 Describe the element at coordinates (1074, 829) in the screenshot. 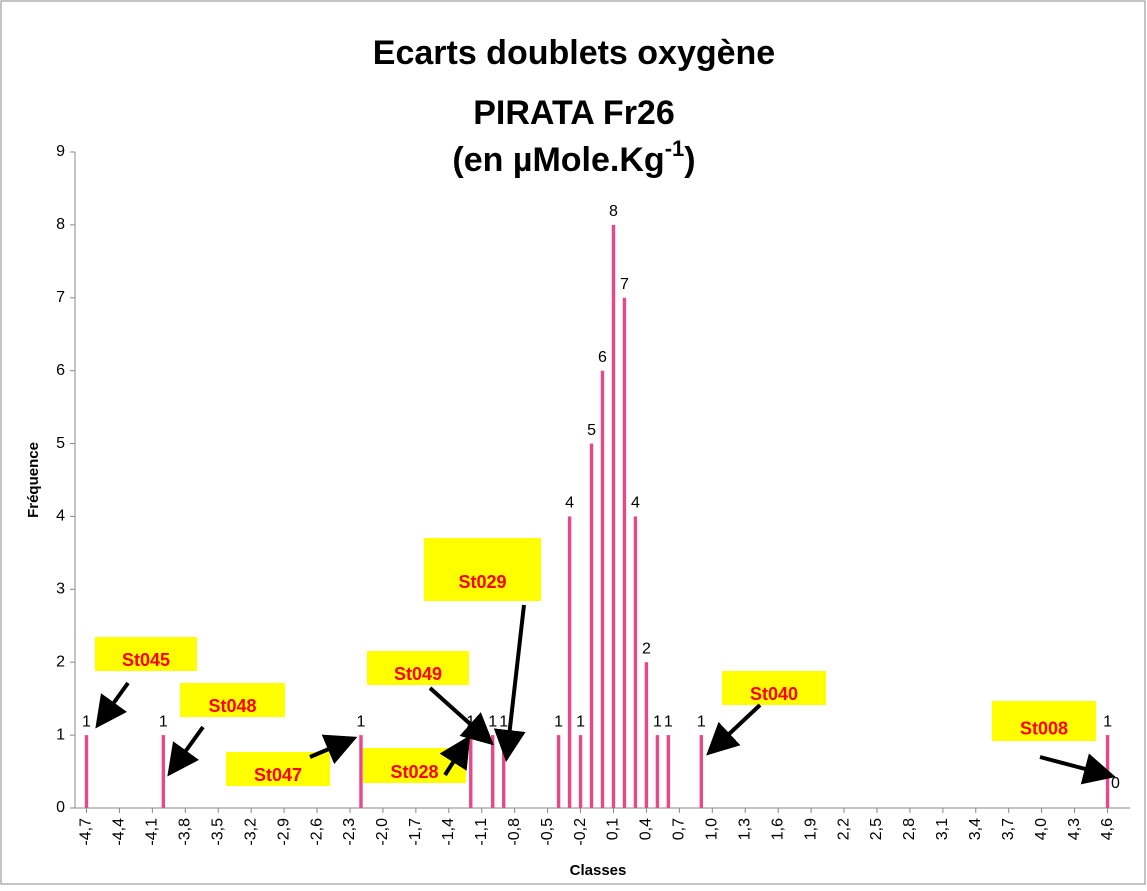

I see `x-tick-label: 4,3` at that location.